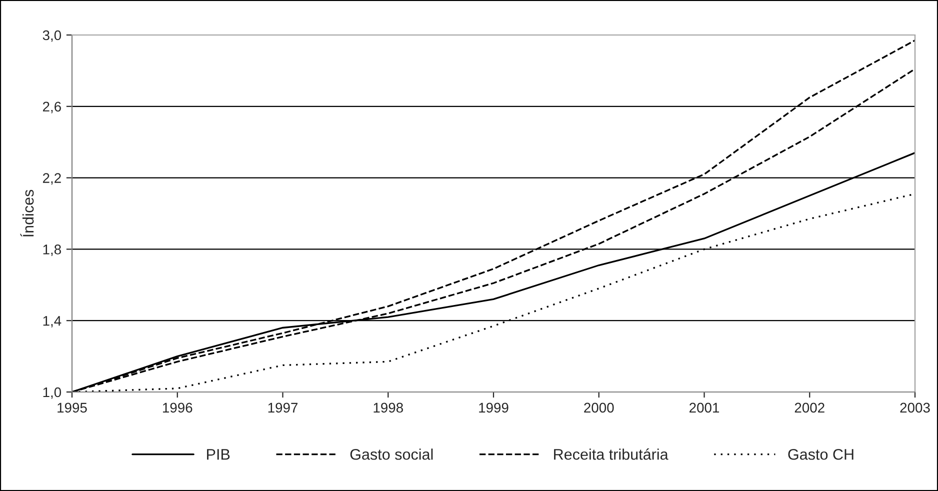 The image size is (938, 491). Describe the element at coordinates (51, 179) in the screenshot. I see `y-tick-label: 2,2` at that location.